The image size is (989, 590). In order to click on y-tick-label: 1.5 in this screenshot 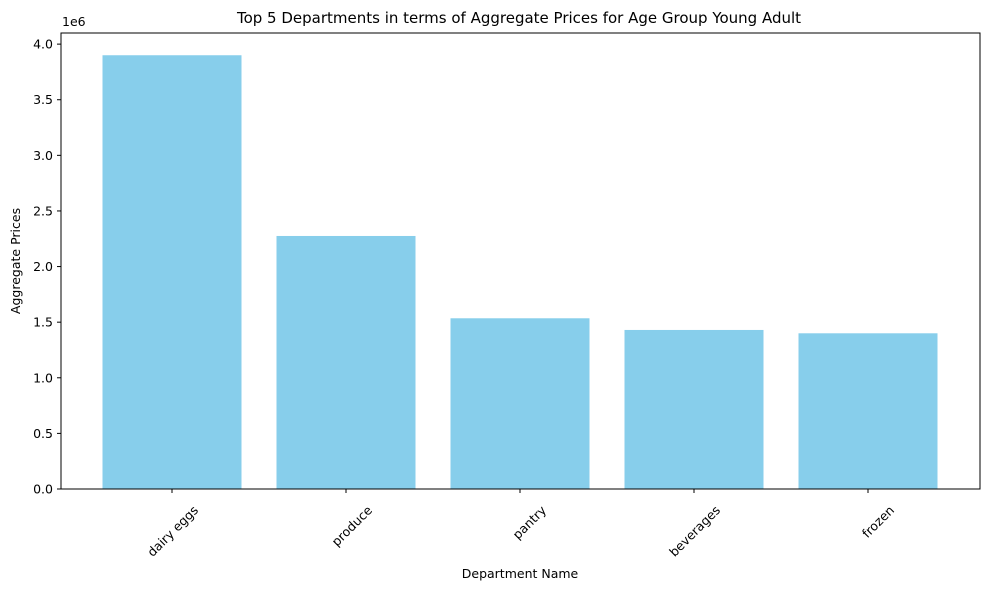, I will do `click(43, 322)`.